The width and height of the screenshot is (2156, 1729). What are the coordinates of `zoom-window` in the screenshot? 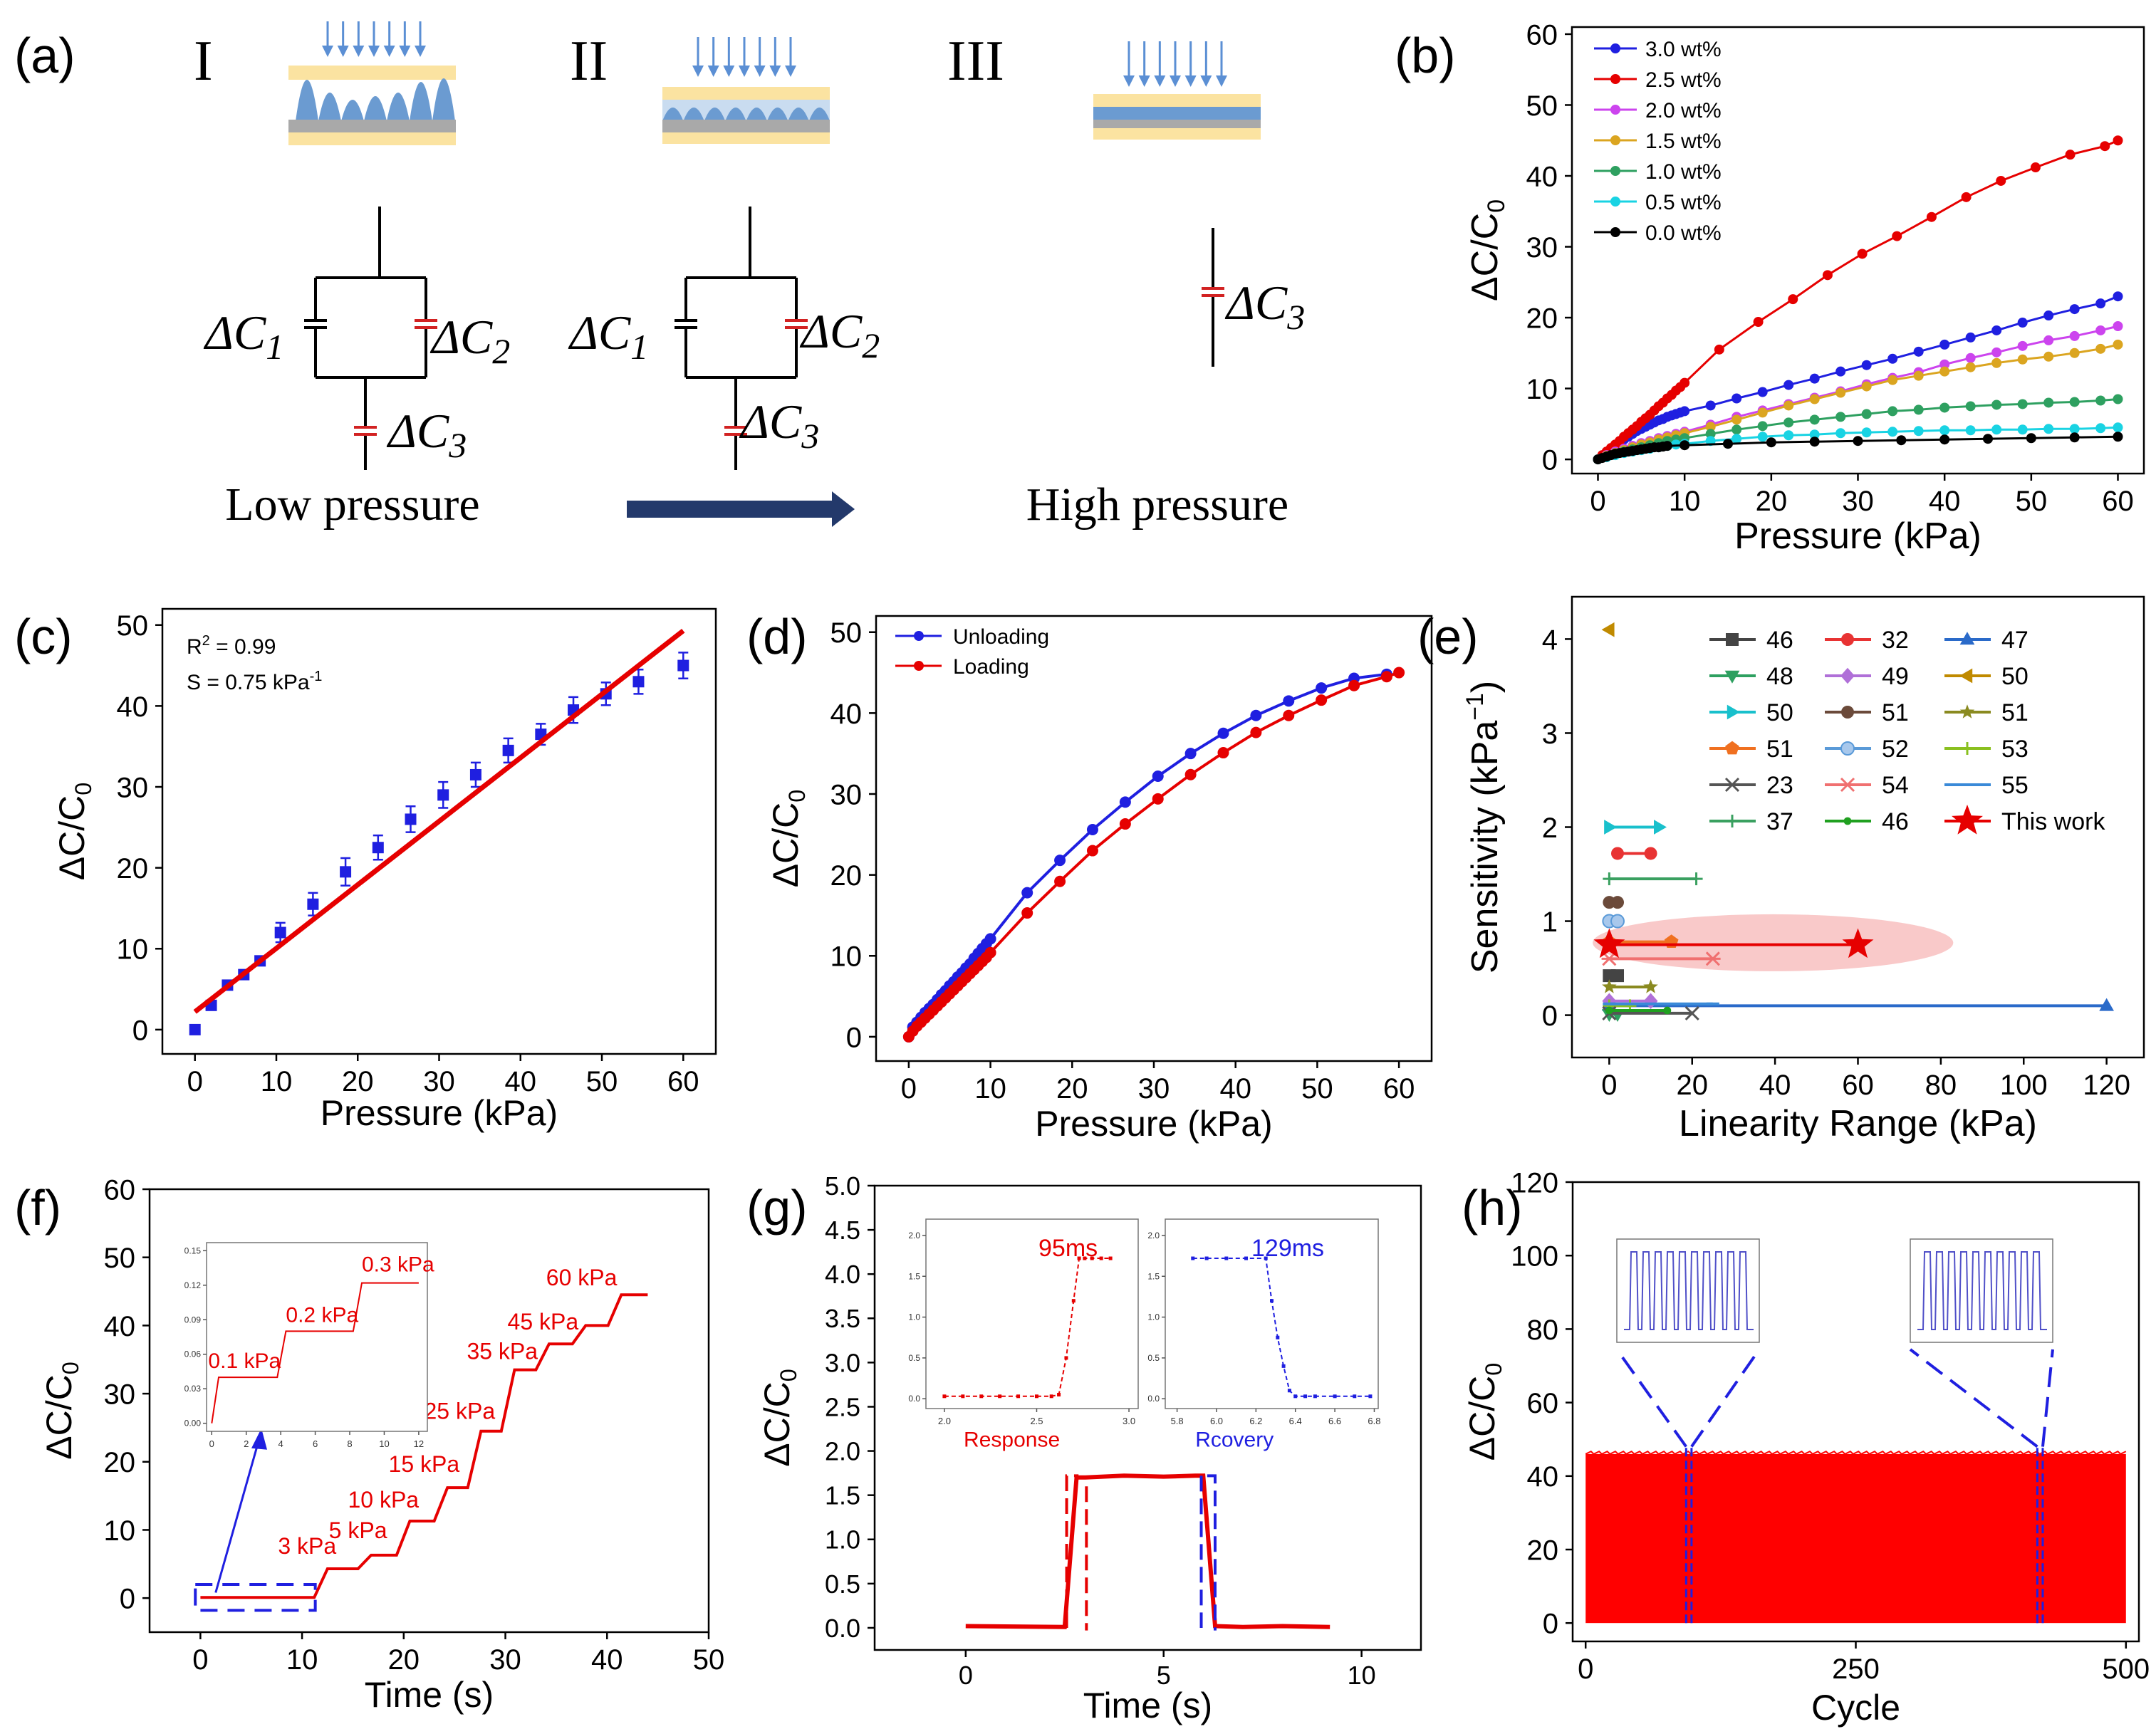 It's located at (2040, 1535).